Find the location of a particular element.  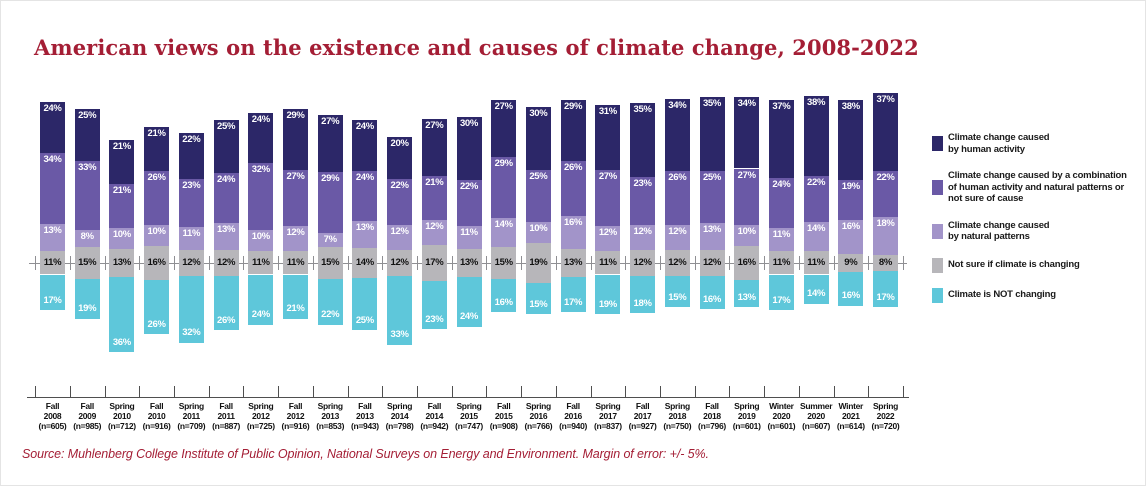

bar-segment-not-sure: 9% is located at coordinates (851, 263).